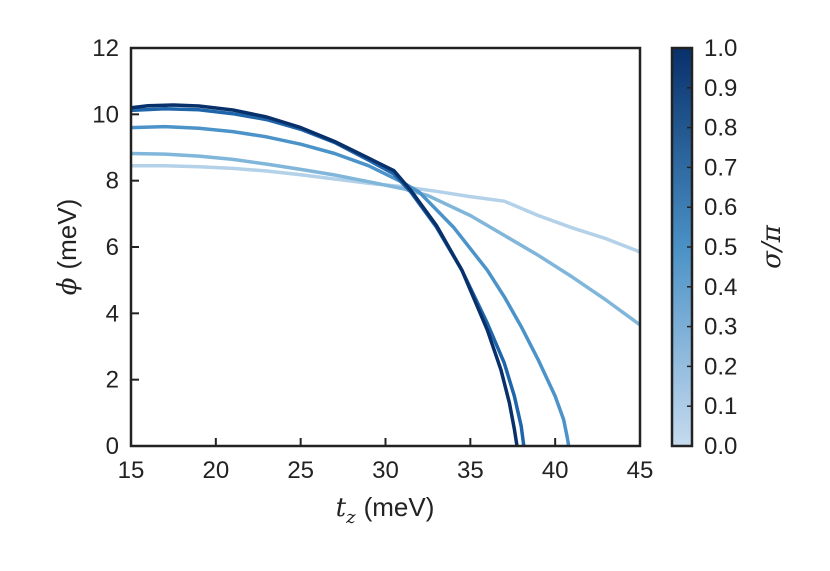 The image size is (830, 571). Describe the element at coordinates (720, 406) in the screenshot. I see `colorbar-tick-label: 0.1` at that location.